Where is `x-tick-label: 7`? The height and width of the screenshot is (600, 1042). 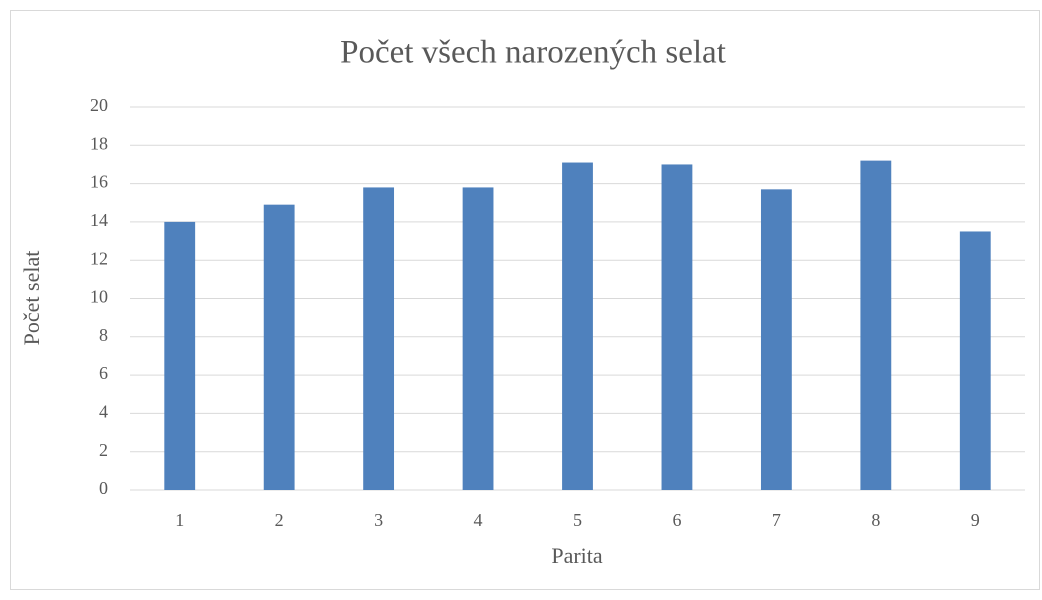 x-tick-label: 7 is located at coordinates (776, 520).